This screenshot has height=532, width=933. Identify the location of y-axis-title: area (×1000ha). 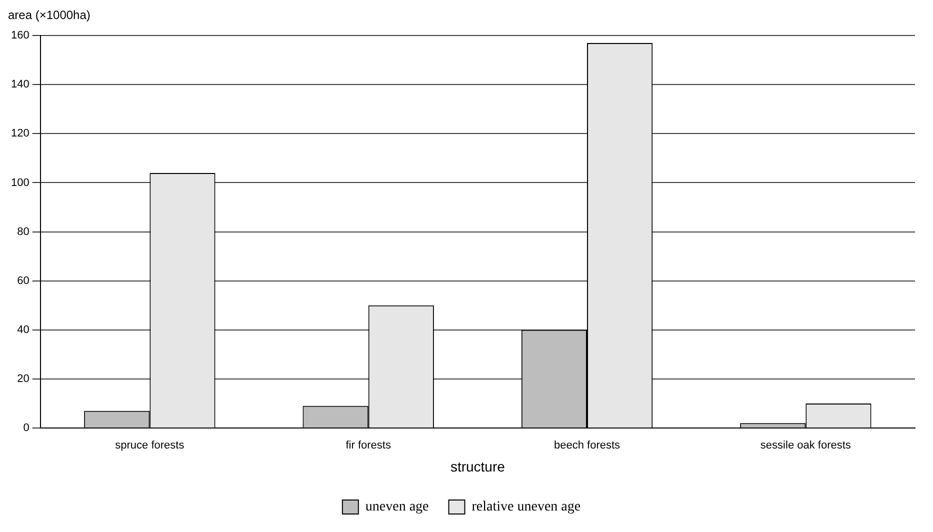
(50, 16).